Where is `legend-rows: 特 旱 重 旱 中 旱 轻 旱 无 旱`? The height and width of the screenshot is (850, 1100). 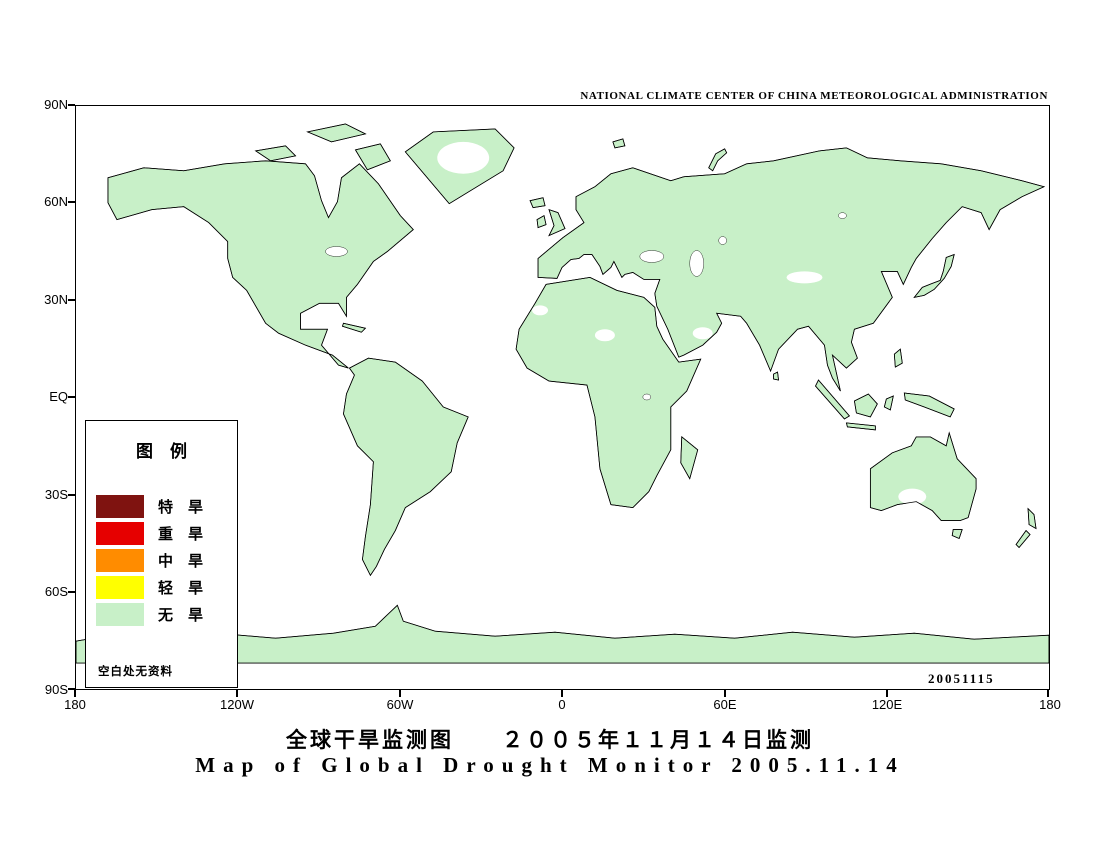 legend-rows: 特 旱 重 旱 中 旱 轻 旱 无 旱 is located at coordinates (163, 560).